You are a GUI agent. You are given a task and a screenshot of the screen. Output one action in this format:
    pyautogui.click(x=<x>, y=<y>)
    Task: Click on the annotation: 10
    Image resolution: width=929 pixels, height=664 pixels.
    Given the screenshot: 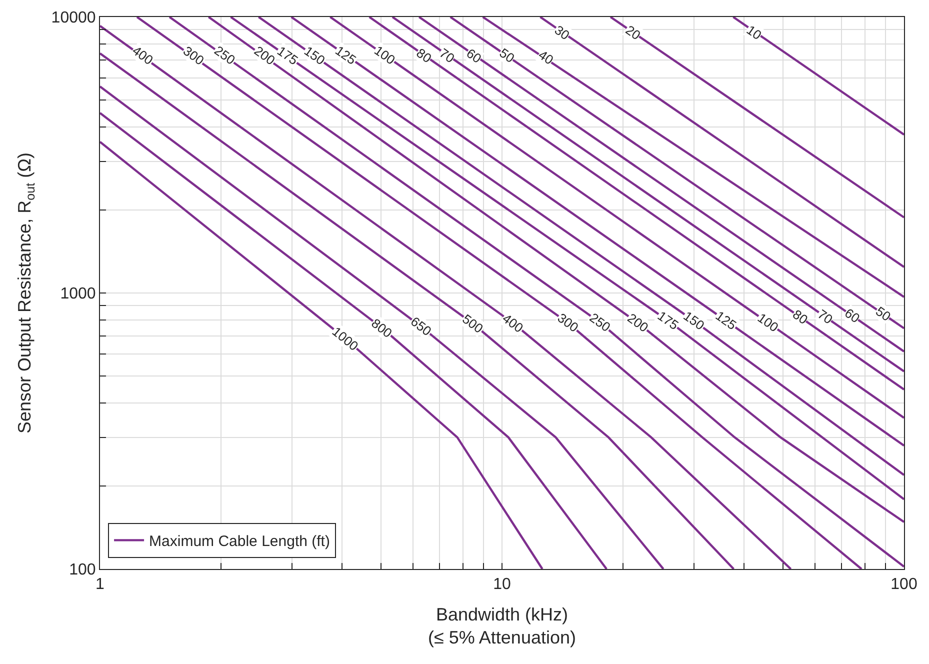 What is the action you would take?
    pyautogui.click(x=754, y=32)
    